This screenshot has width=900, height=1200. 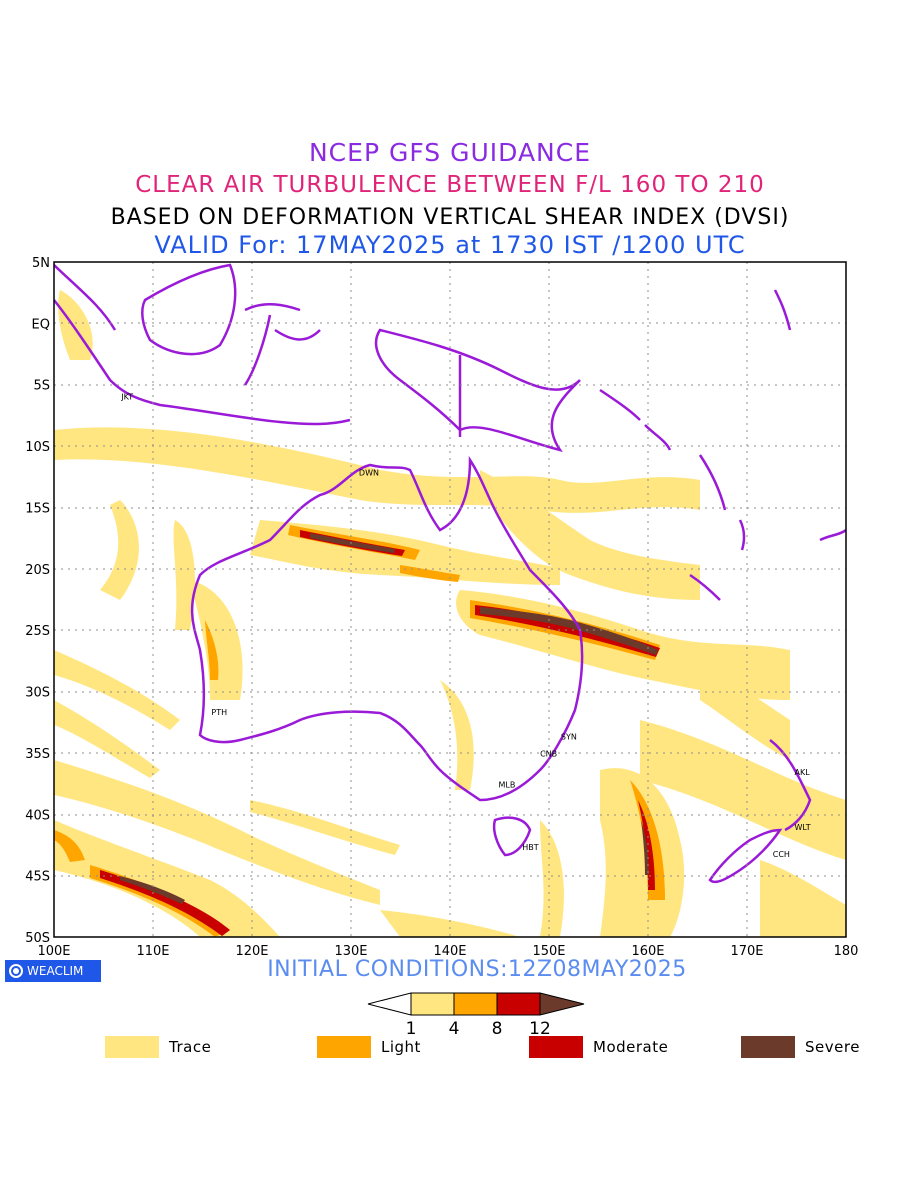 I want to click on chart-title: NCEP GFS GUIDANCE, so click(x=449, y=152).